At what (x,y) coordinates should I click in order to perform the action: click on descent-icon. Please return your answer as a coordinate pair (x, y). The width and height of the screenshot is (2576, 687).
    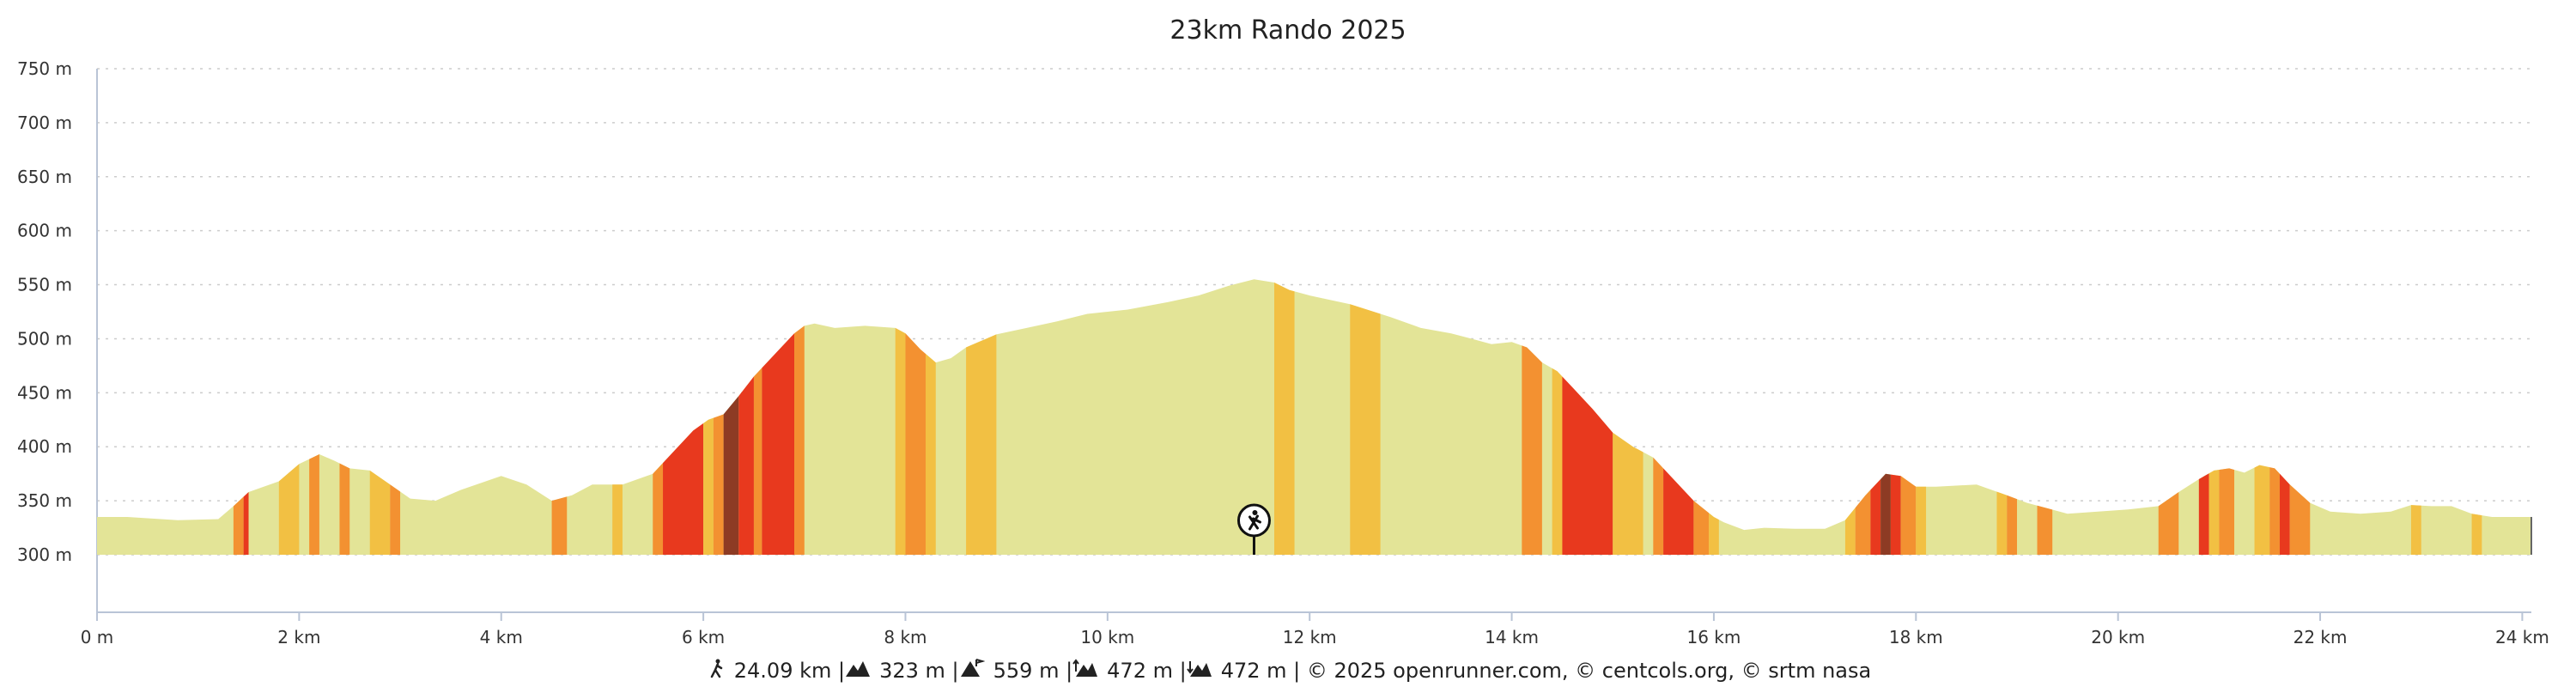
    Looking at the image, I should click on (1199, 671).